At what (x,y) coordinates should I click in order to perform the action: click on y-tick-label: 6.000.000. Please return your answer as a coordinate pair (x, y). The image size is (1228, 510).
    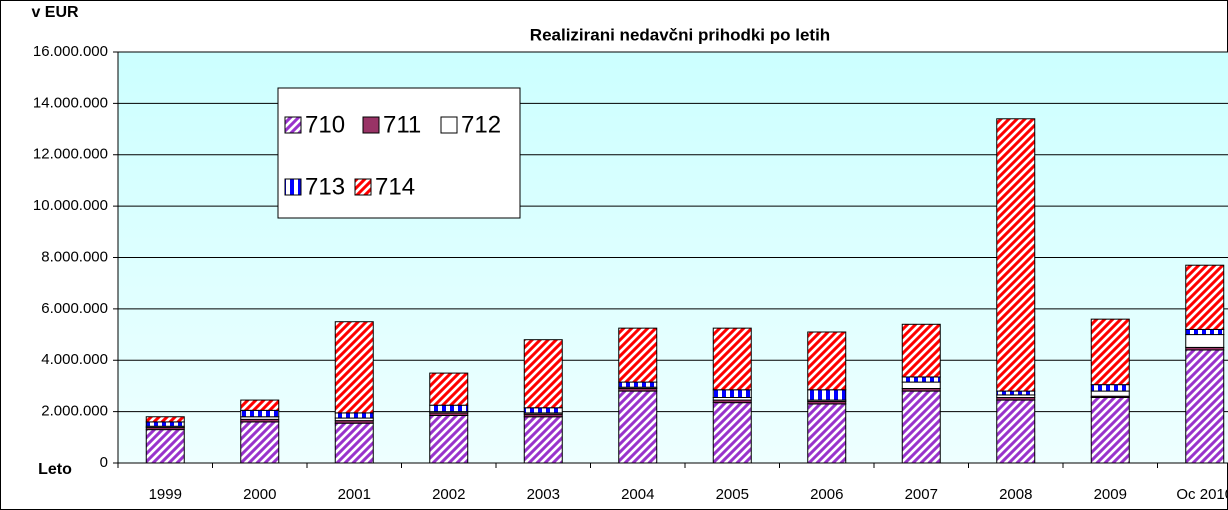
    Looking at the image, I should click on (74, 308).